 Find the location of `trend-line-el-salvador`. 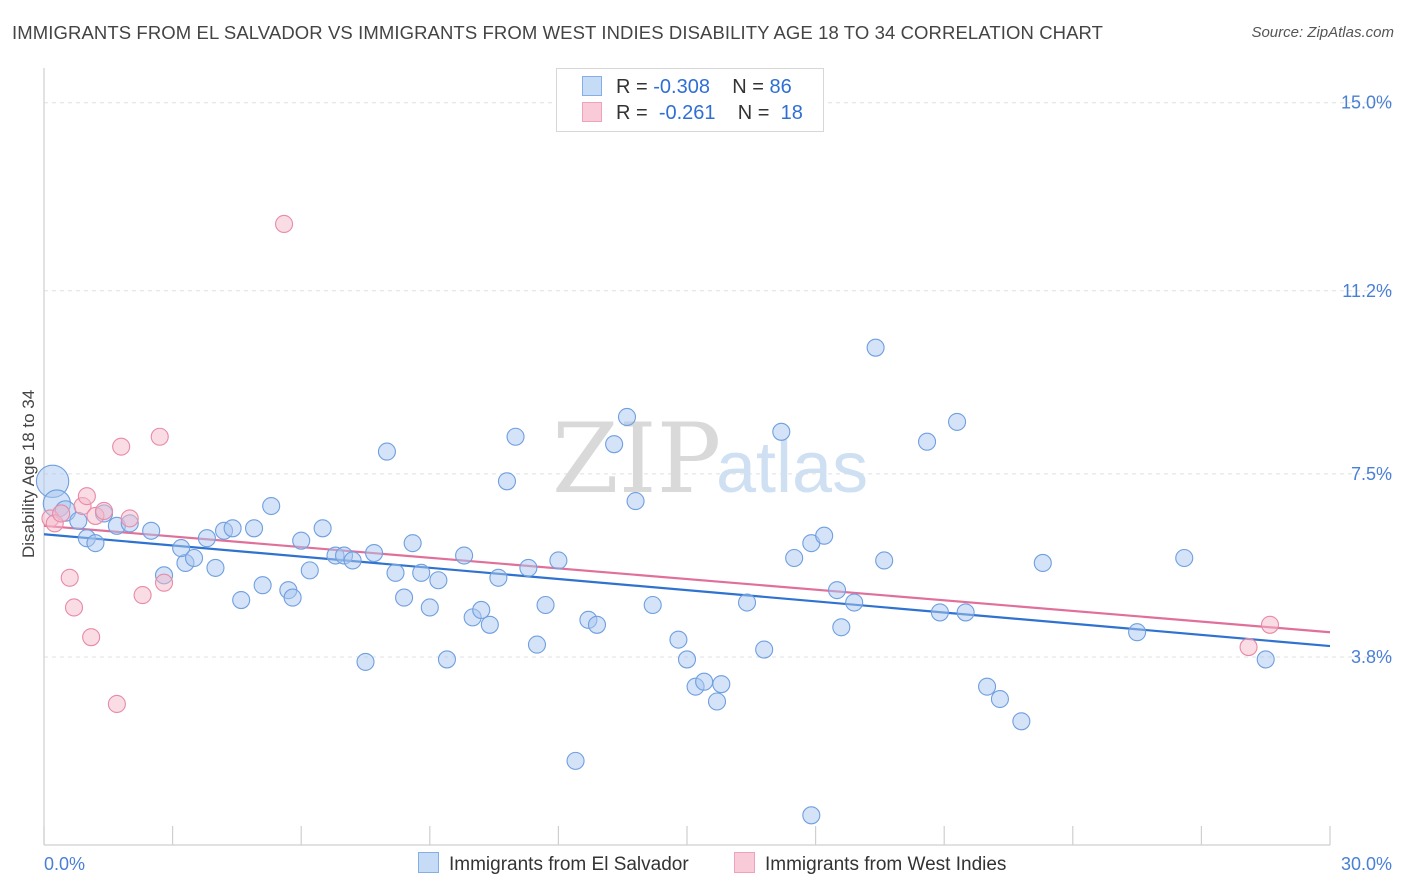

trend-line-el-salvador is located at coordinates (687, 590).